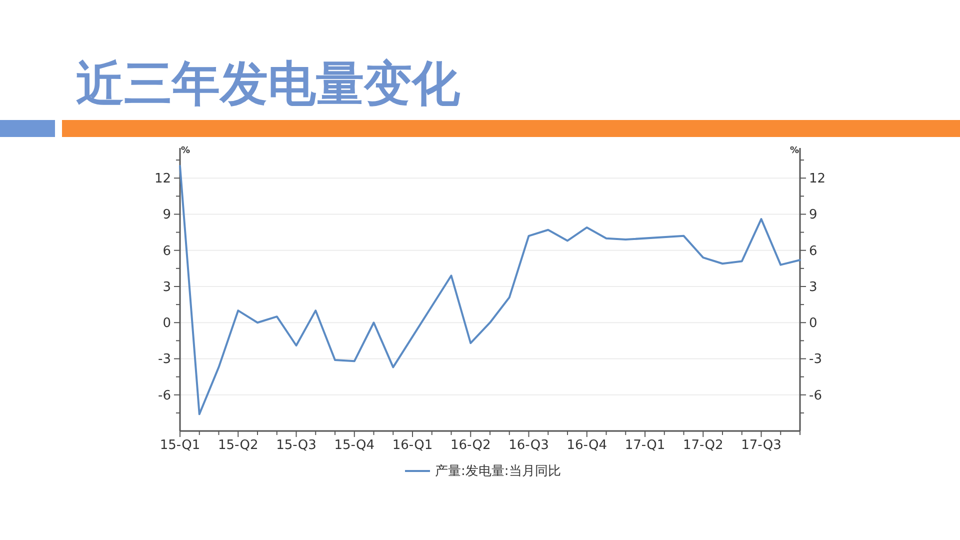 The image size is (960, 540). What do you see at coordinates (166, 215) in the screenshot?
I see `y-tick-label: 9` at bounding box center [166, 215].